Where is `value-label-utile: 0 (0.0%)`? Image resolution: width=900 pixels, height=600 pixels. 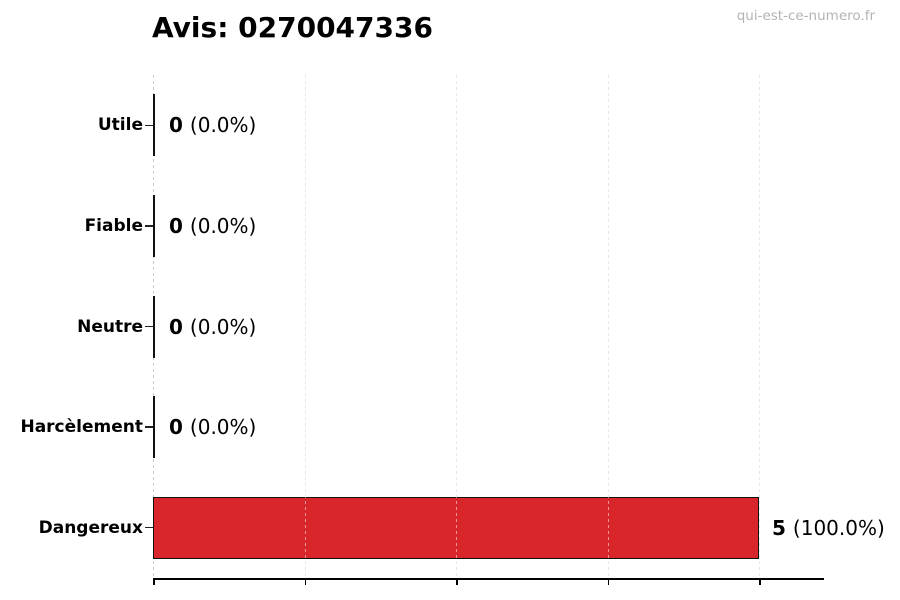 value-label-utile: 0 (0.0%) is located at coordinates (212, 125).